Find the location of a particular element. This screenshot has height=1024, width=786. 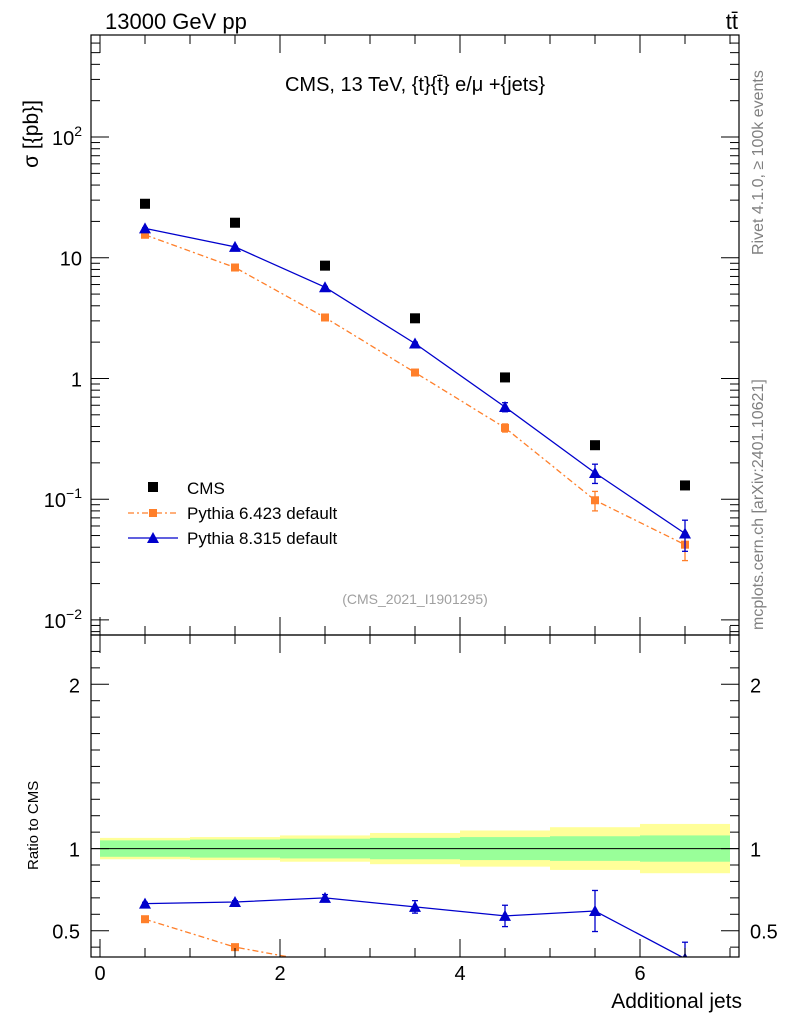

main-y-tick-label: 10² is located at coordinates (67, 136).